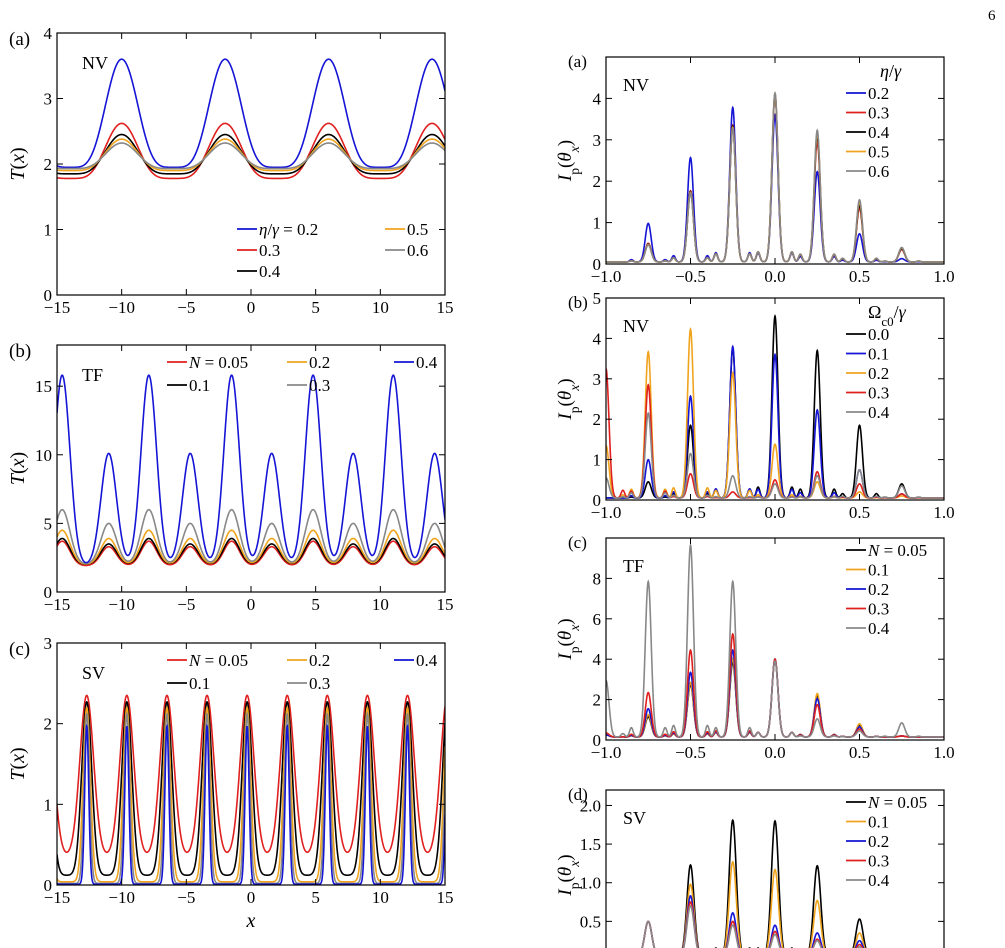 Image resolution: width=1005 pixels, height=948 pixels. I want to click on x-tick-label: 15, so click(445, 604).